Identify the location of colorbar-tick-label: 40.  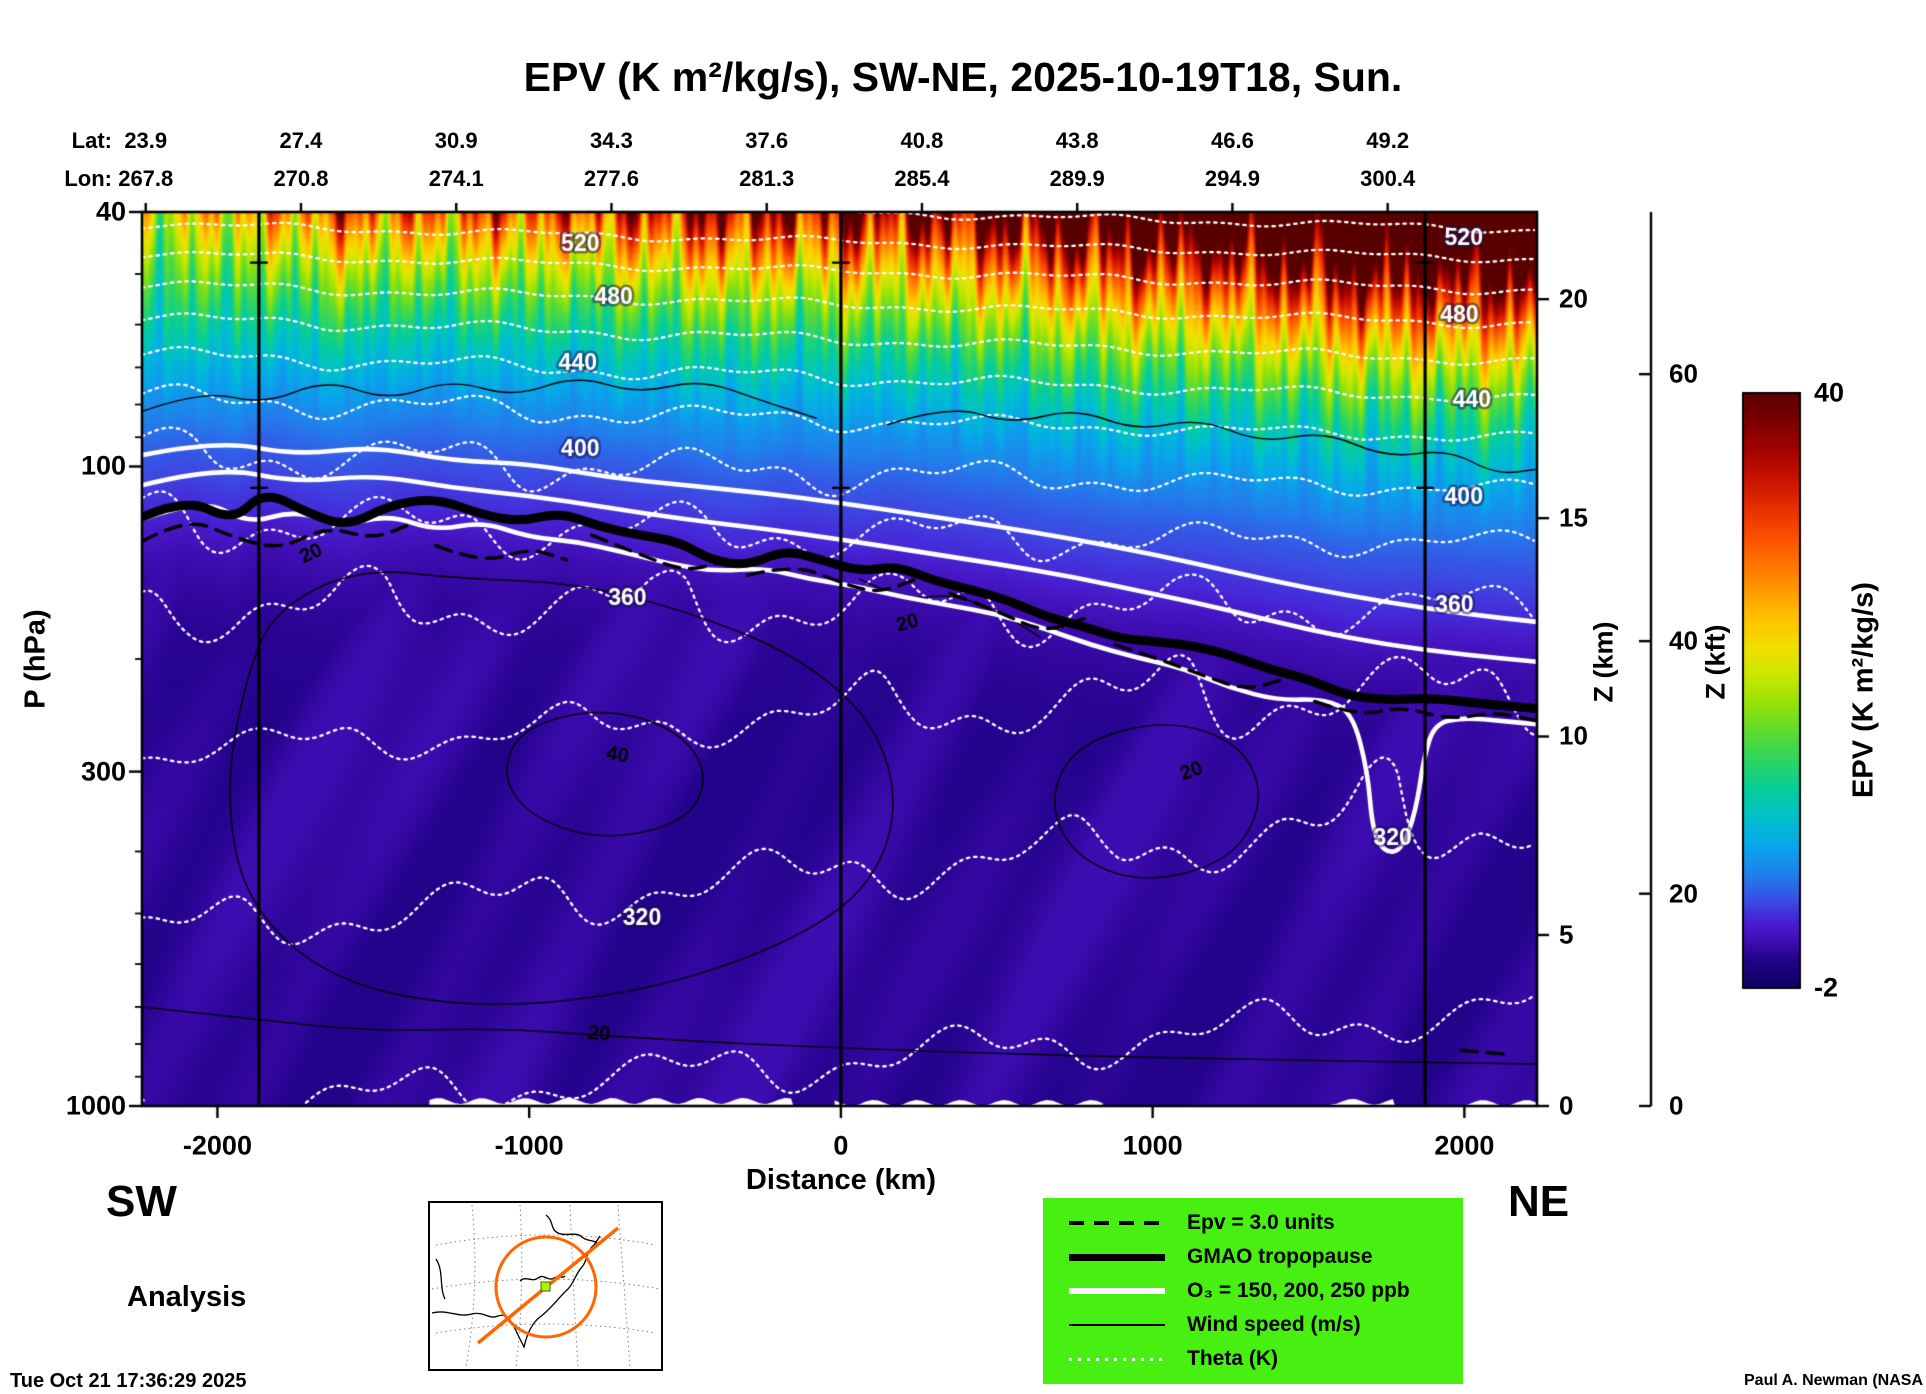
(1829, 392).